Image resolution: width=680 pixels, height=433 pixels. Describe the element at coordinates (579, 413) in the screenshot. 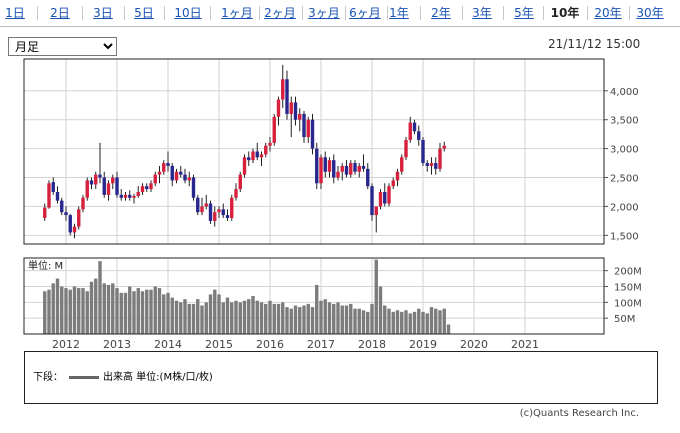

I see `copyright: (c)Quants Research Inc.` at that location.